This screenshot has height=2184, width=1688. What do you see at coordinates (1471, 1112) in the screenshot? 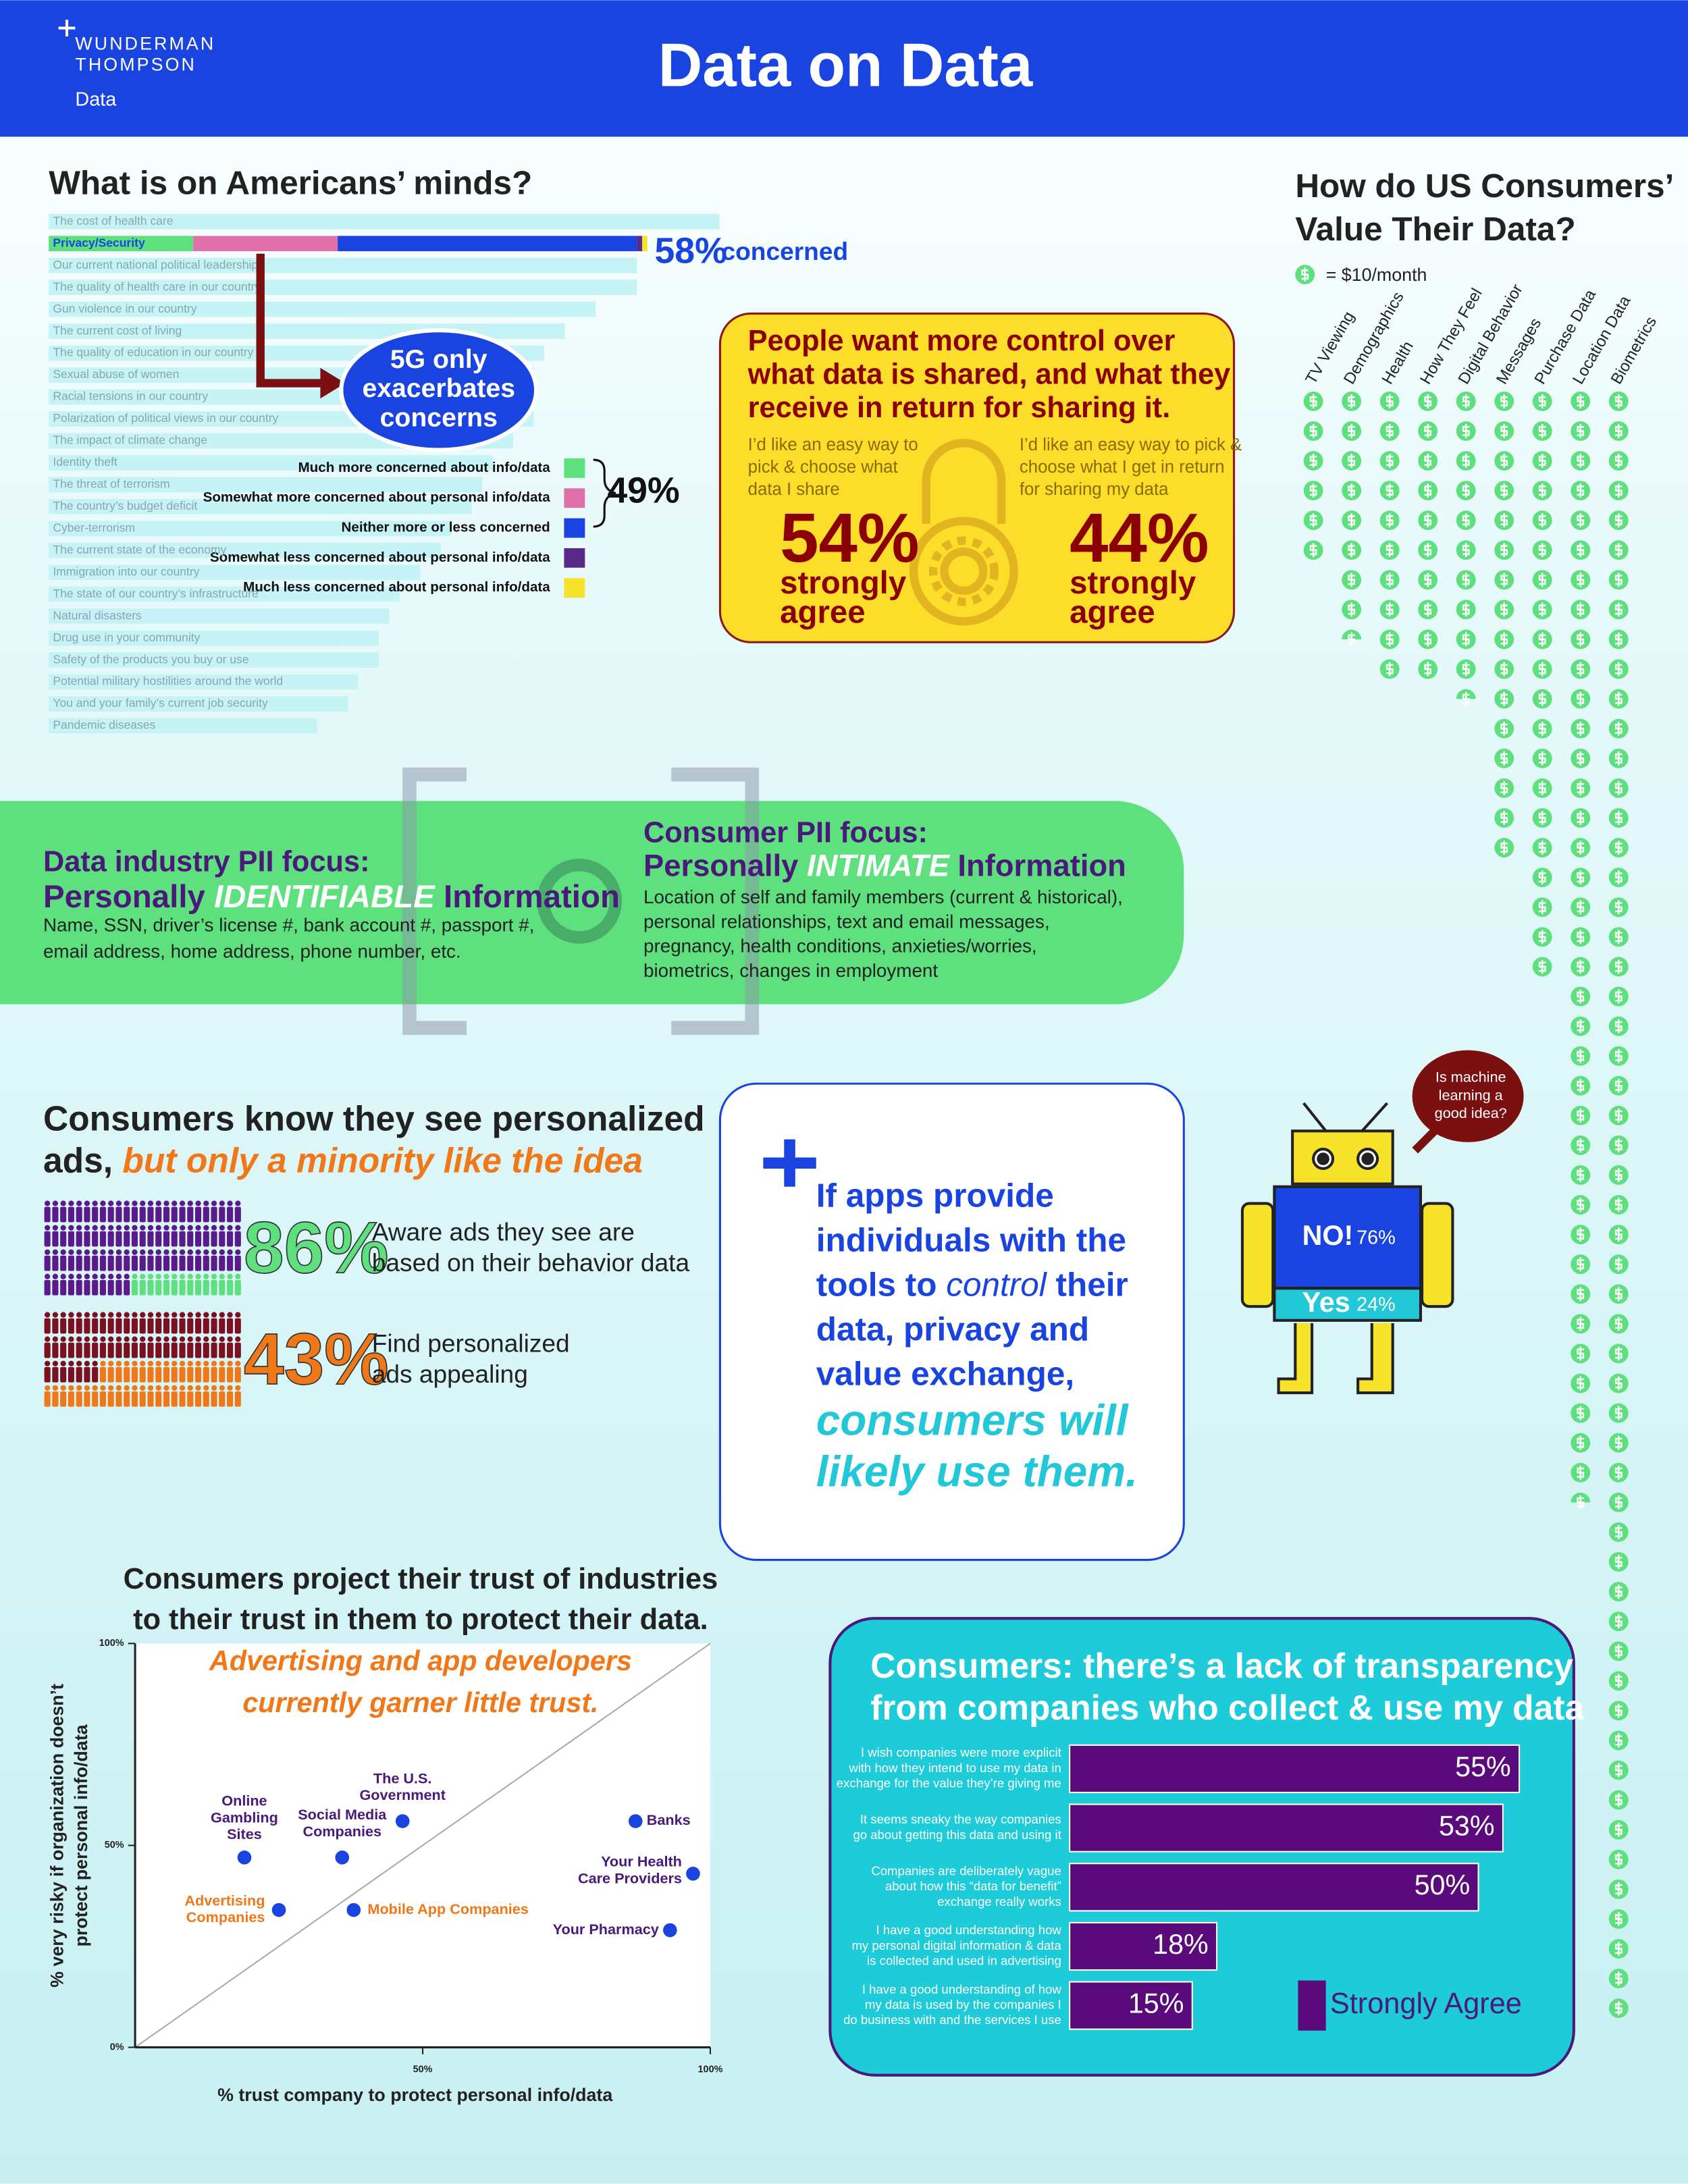
I see `bubble-text: good idea?` at bounding box center [1471, 1112].